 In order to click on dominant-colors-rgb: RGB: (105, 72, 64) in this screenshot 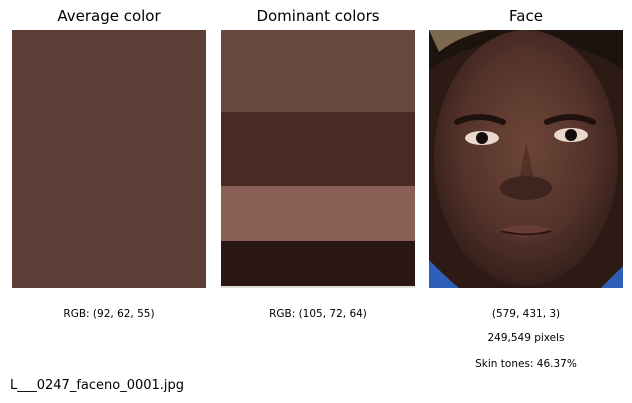, I will do `click(318, 314)`.